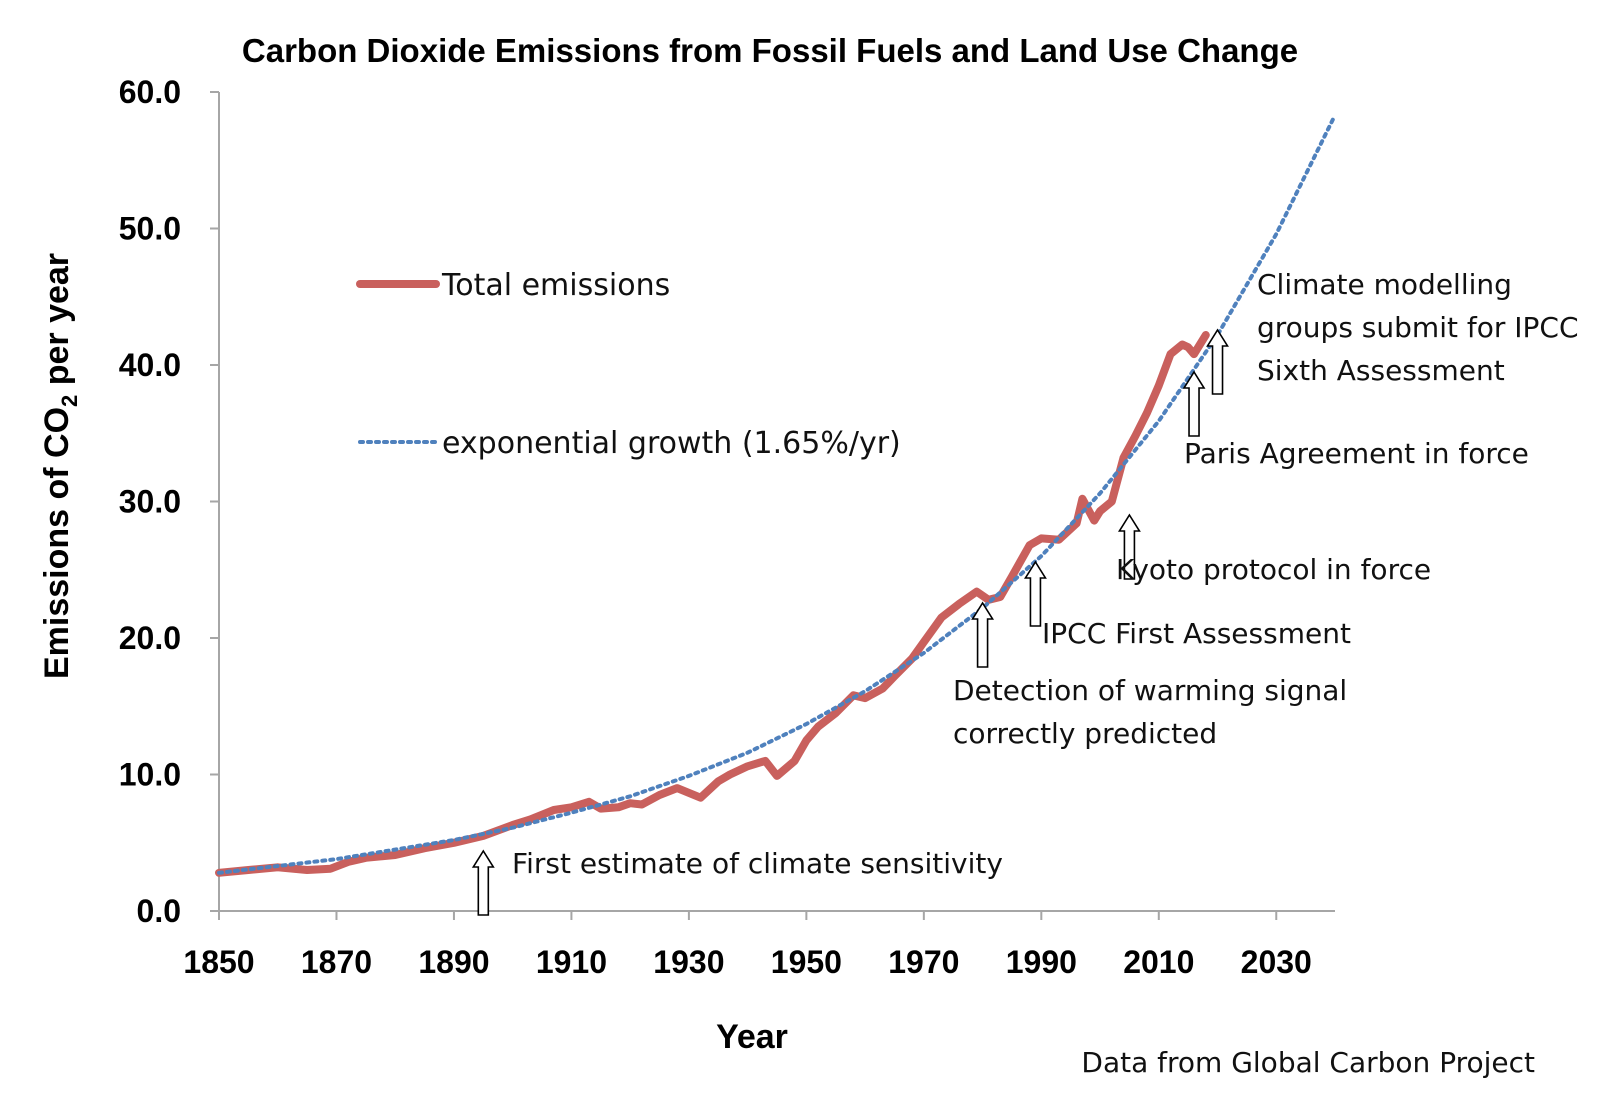  Describe the element at coordinates (150, 229) in the screenshot. I see `y-tick-label: 50.0` at that location.